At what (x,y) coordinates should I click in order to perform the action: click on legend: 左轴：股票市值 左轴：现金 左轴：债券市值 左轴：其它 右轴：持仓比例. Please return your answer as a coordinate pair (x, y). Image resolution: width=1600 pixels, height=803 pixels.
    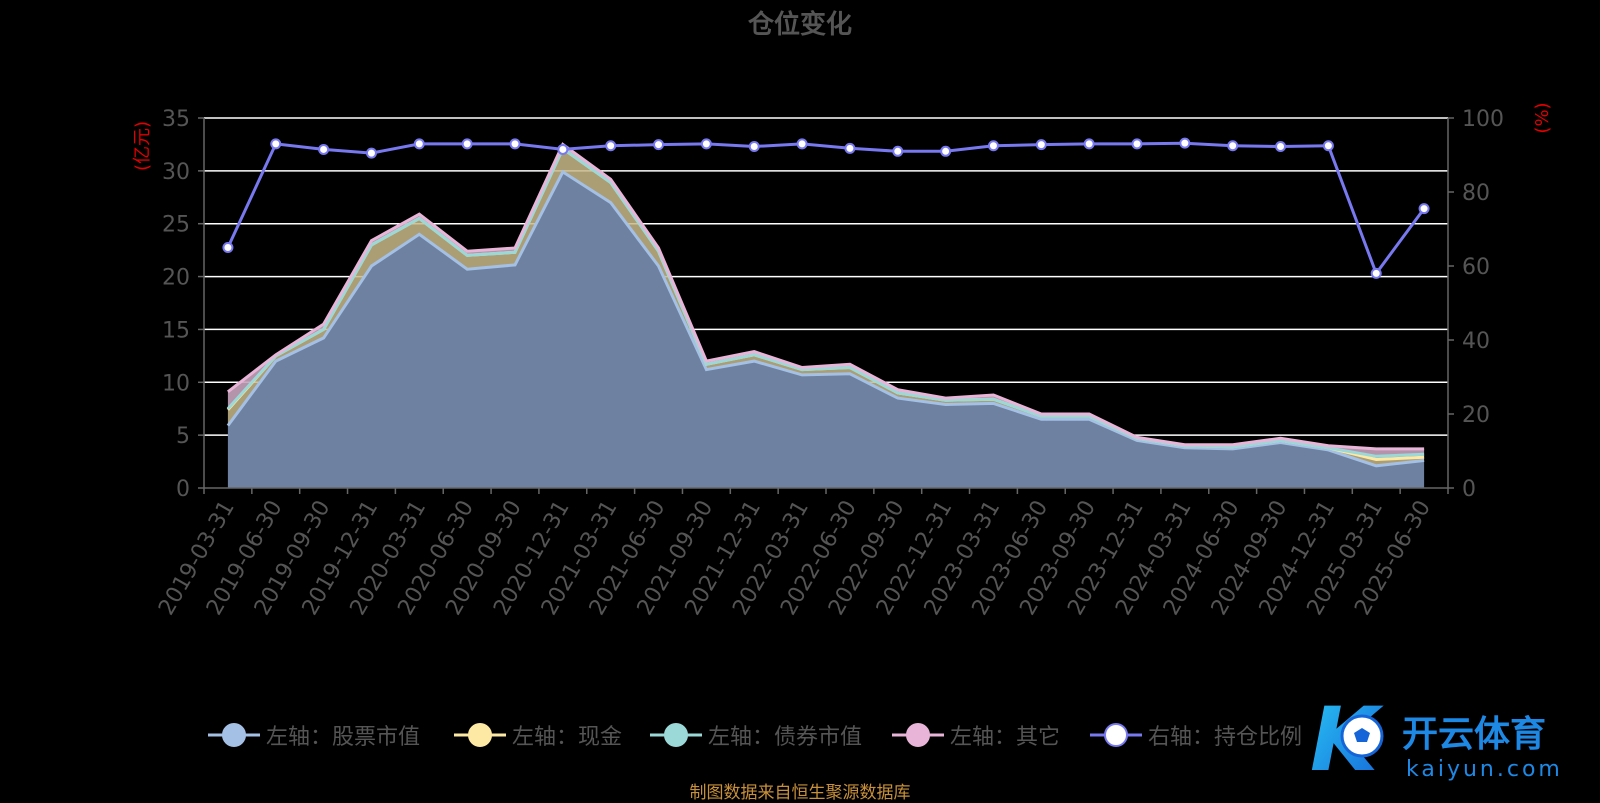
    Looking at the image, I should click on (800, 735).